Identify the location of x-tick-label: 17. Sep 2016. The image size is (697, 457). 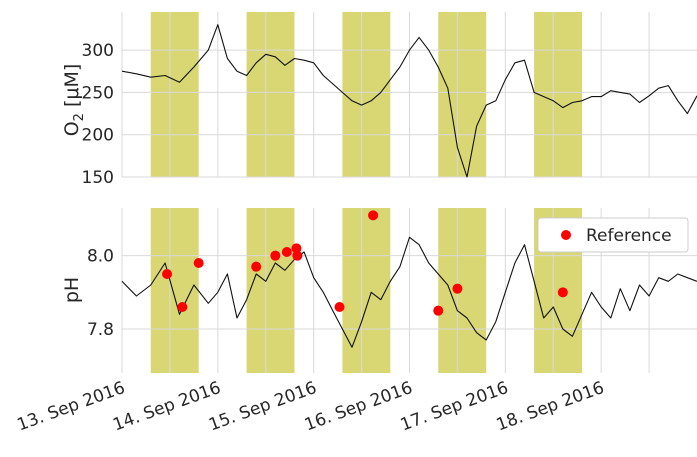
(454, 406).